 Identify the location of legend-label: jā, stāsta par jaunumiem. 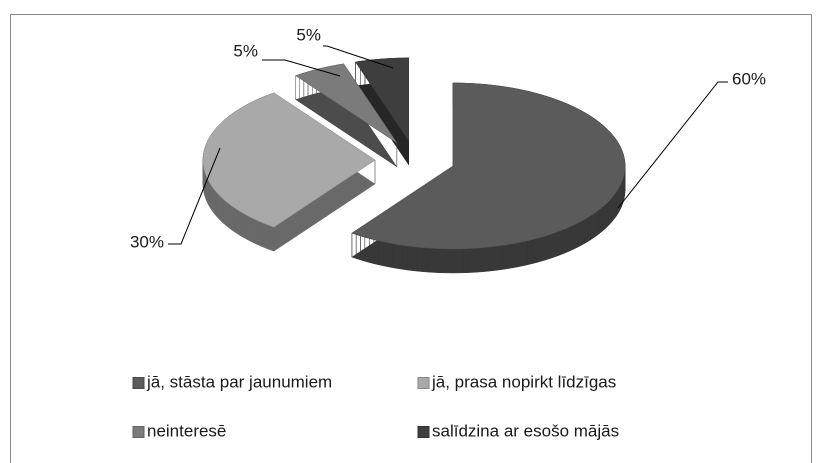
(239, 381).